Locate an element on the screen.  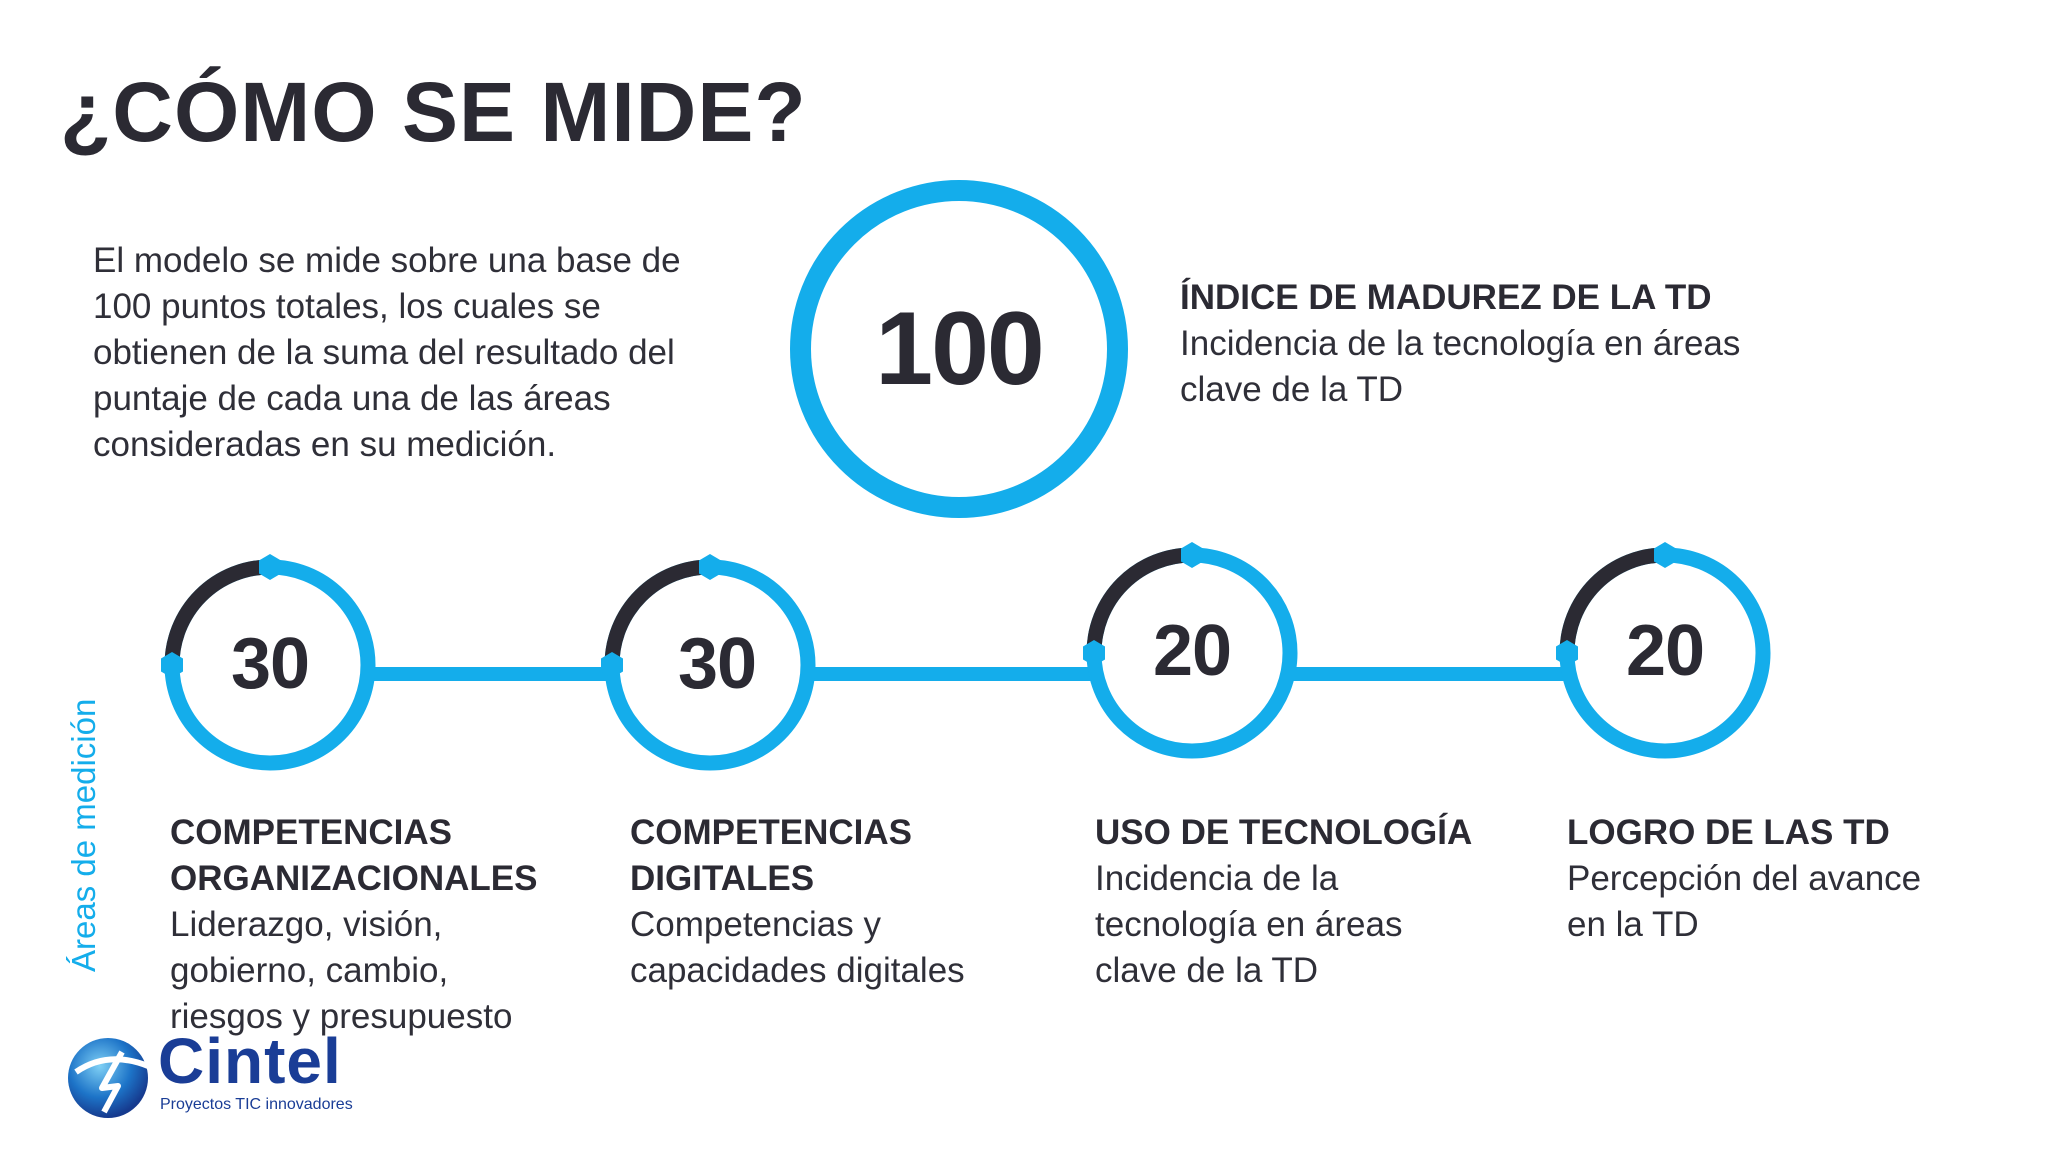
area-ring-competencias-digitales is located at coordinates (708, 662).